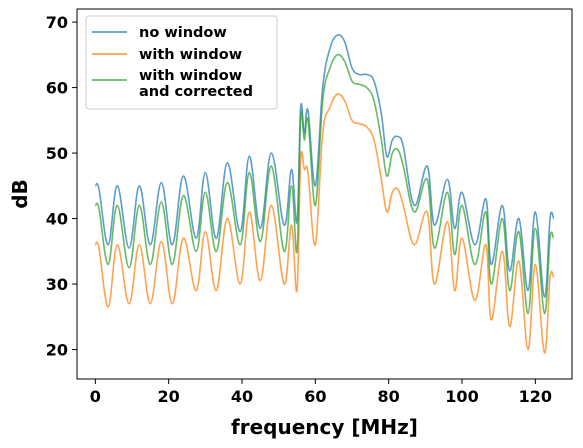 Image resolution: width=583 pixels, height=448 pixels. What do you see at coordinates (183, 33) in the screenshot?
I see `legend-label-0: no window` at bounding box center [183, 33].